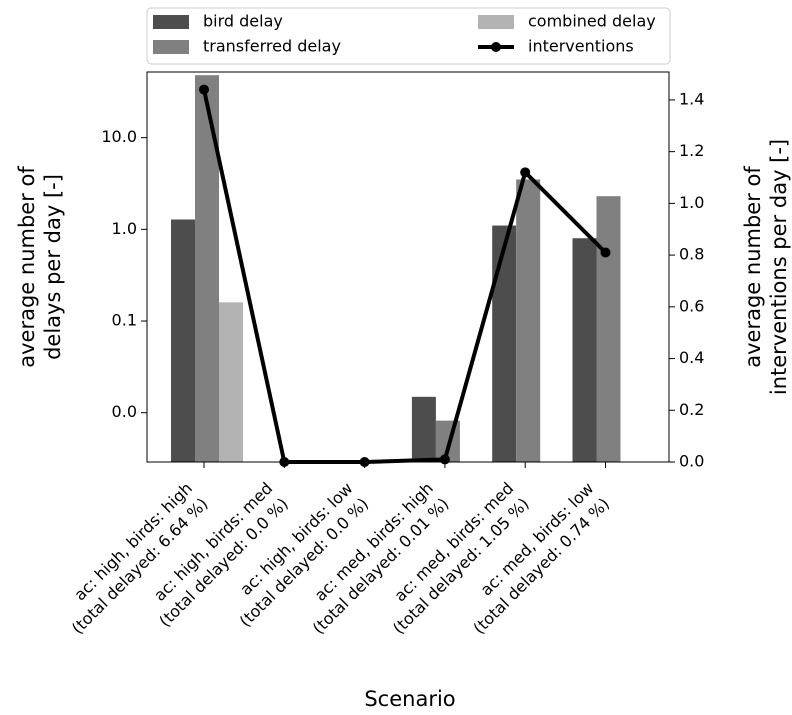  I want to click on y-axis-label-line: delays per day [-], so click(53, 267).